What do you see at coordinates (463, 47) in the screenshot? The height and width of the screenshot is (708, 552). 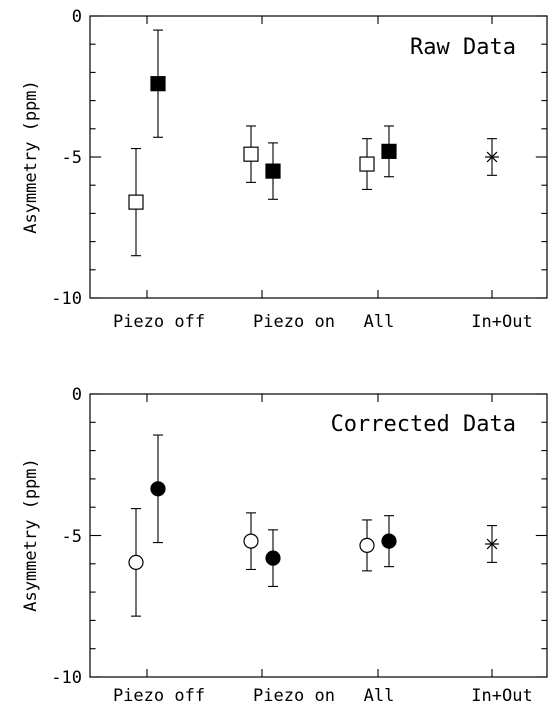 I see `panel-title: Raw Data` at bounding box center [463, 47].